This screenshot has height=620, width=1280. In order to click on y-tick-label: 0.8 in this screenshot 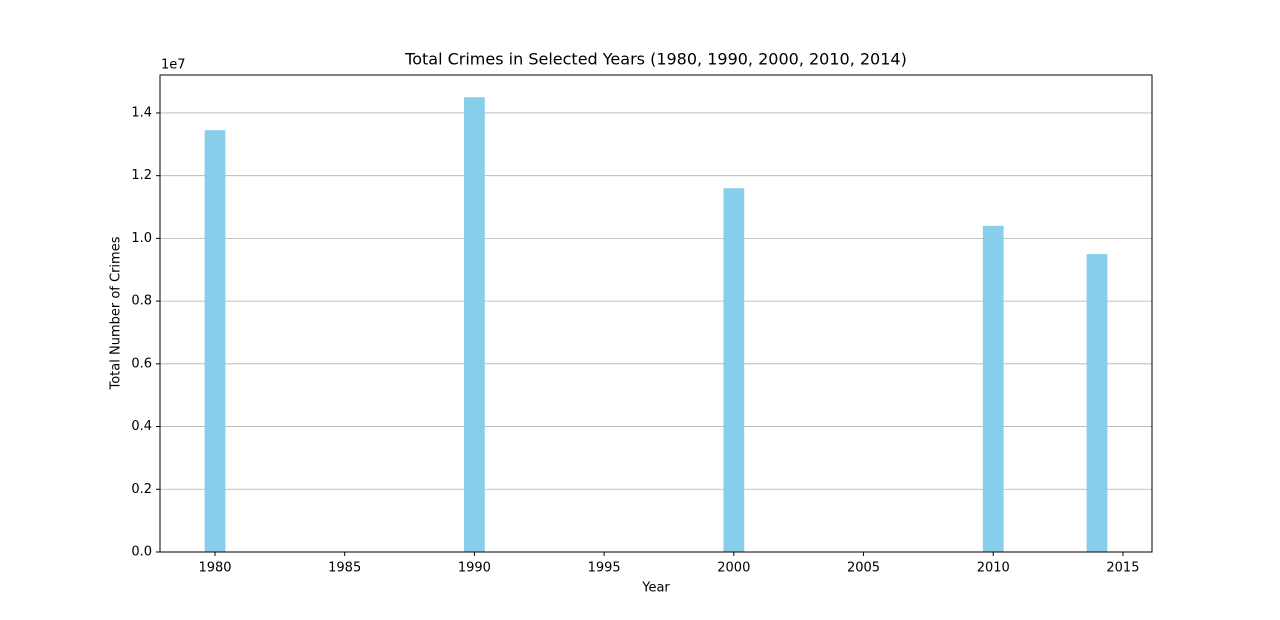, I will do `click(141, 301)`.